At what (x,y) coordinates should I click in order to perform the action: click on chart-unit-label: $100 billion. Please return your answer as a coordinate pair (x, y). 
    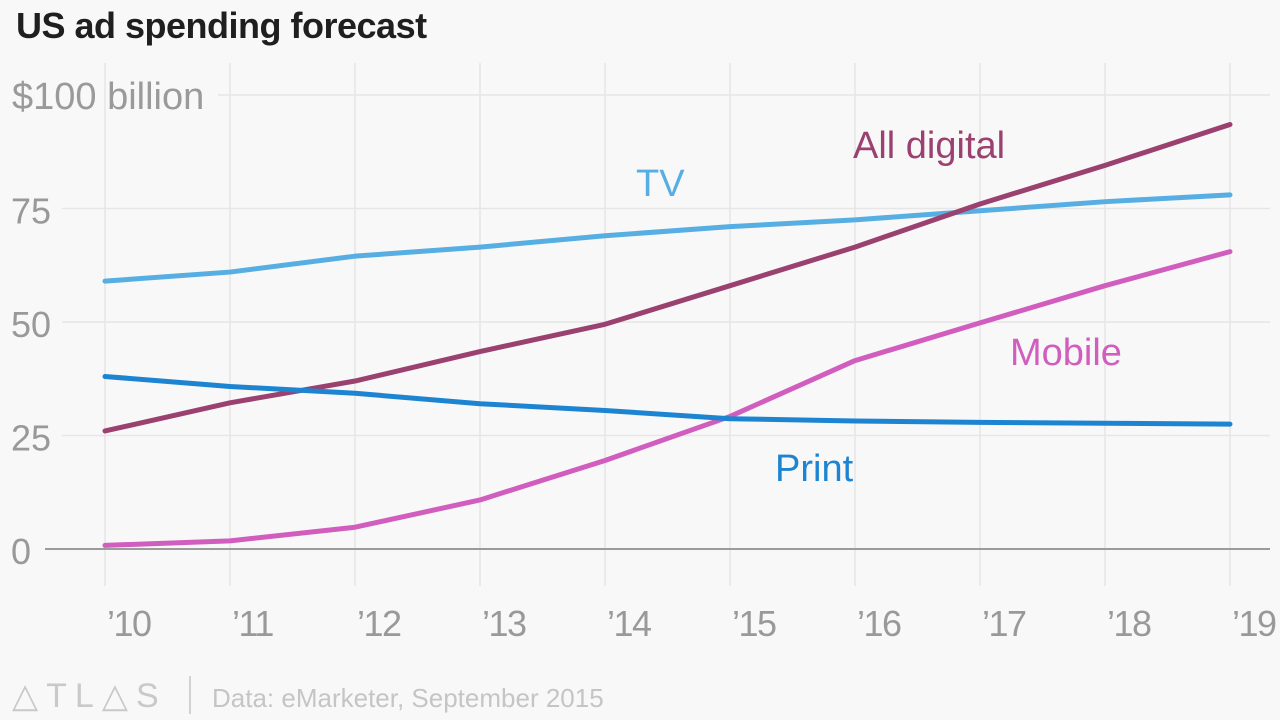
    Looking at the image, I should click on (108, 97).